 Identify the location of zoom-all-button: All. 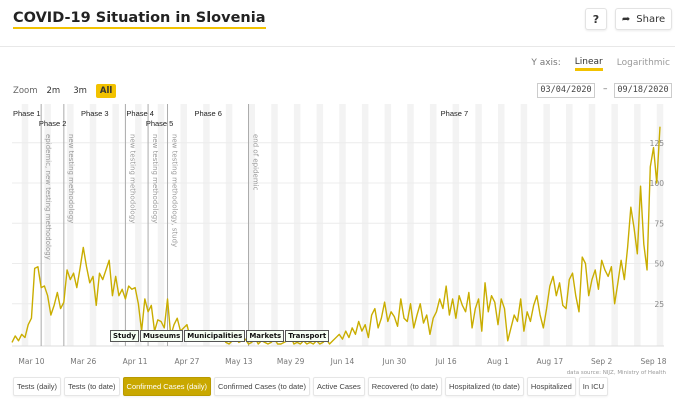
(106, 91).